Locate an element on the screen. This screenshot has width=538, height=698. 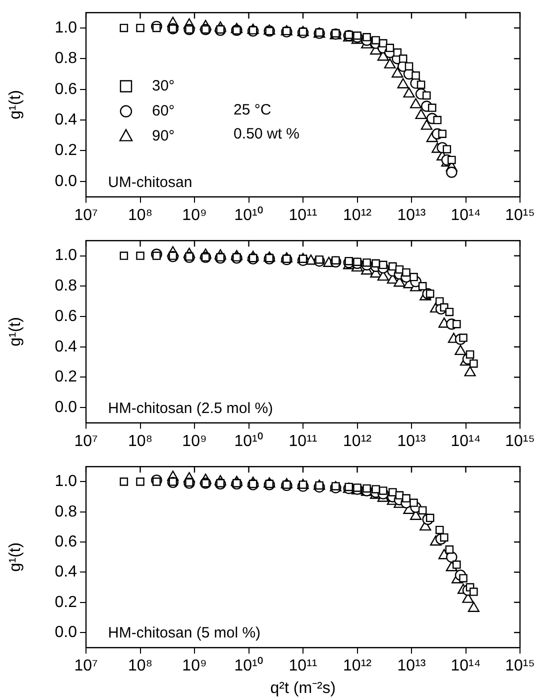
annotation: 0.50 wt % is located at coordinates (267, 133).